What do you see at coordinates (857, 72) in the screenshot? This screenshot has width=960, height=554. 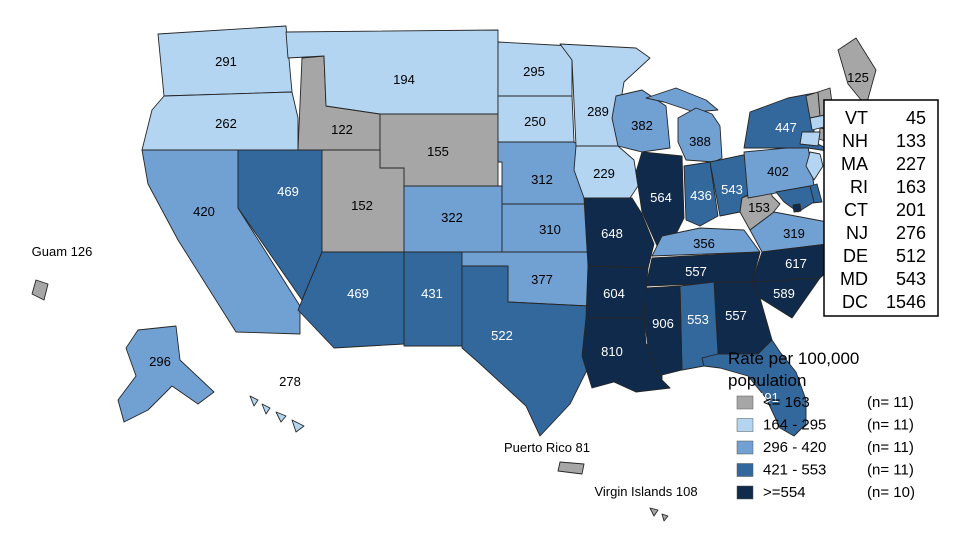 I see `state-shape-ME` at bounding box center [857, 72].